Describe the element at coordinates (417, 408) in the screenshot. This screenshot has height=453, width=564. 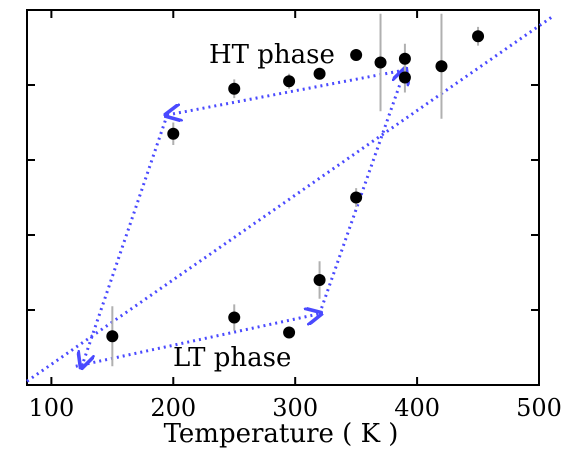
I see `x-tick-label: 400` at that location.